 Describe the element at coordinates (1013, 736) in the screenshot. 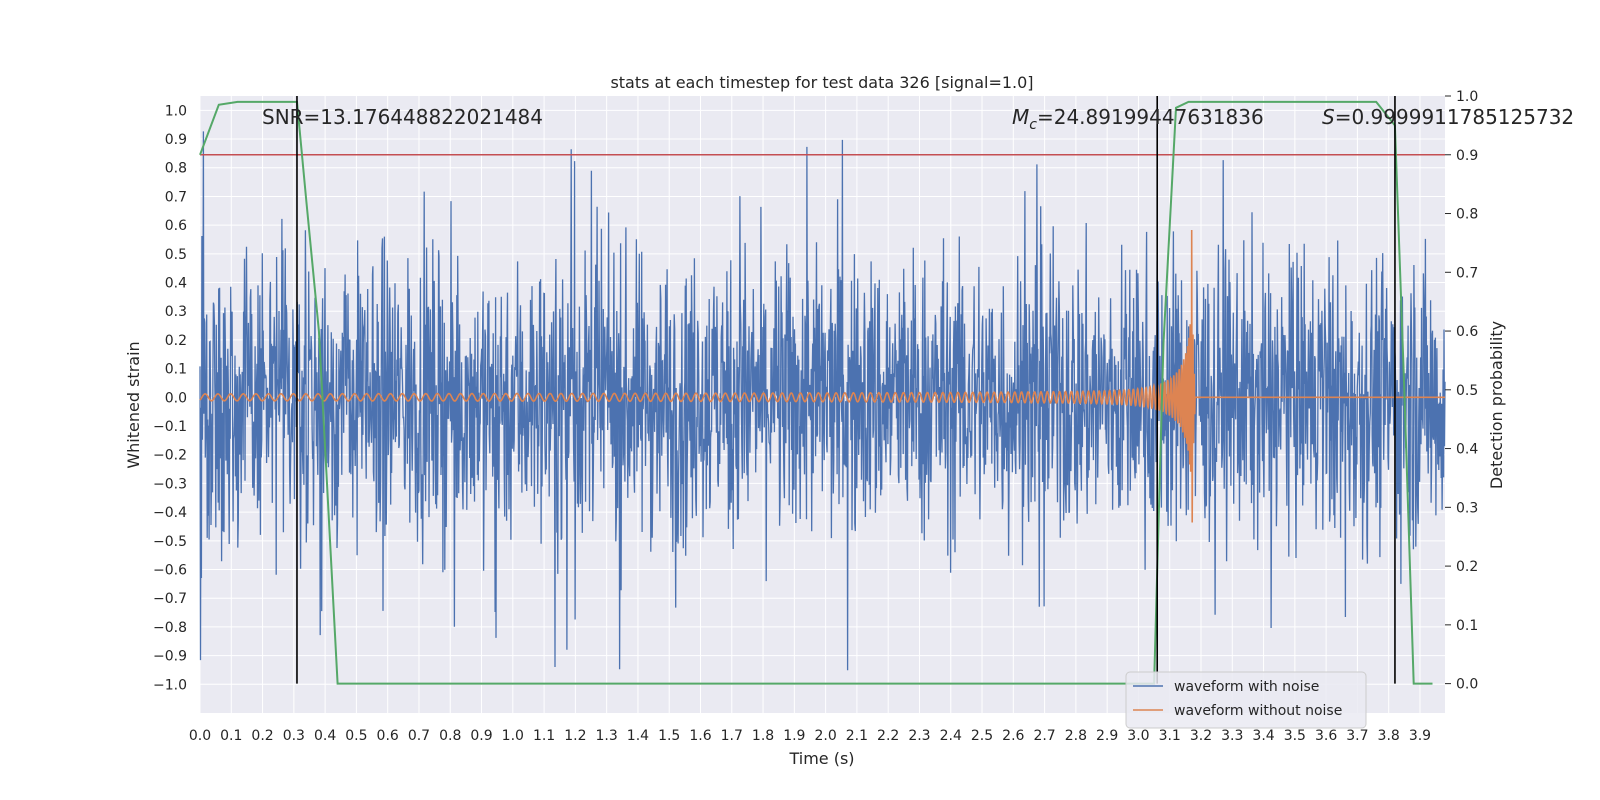

I see `x-tick-label: 2.6` at that location.